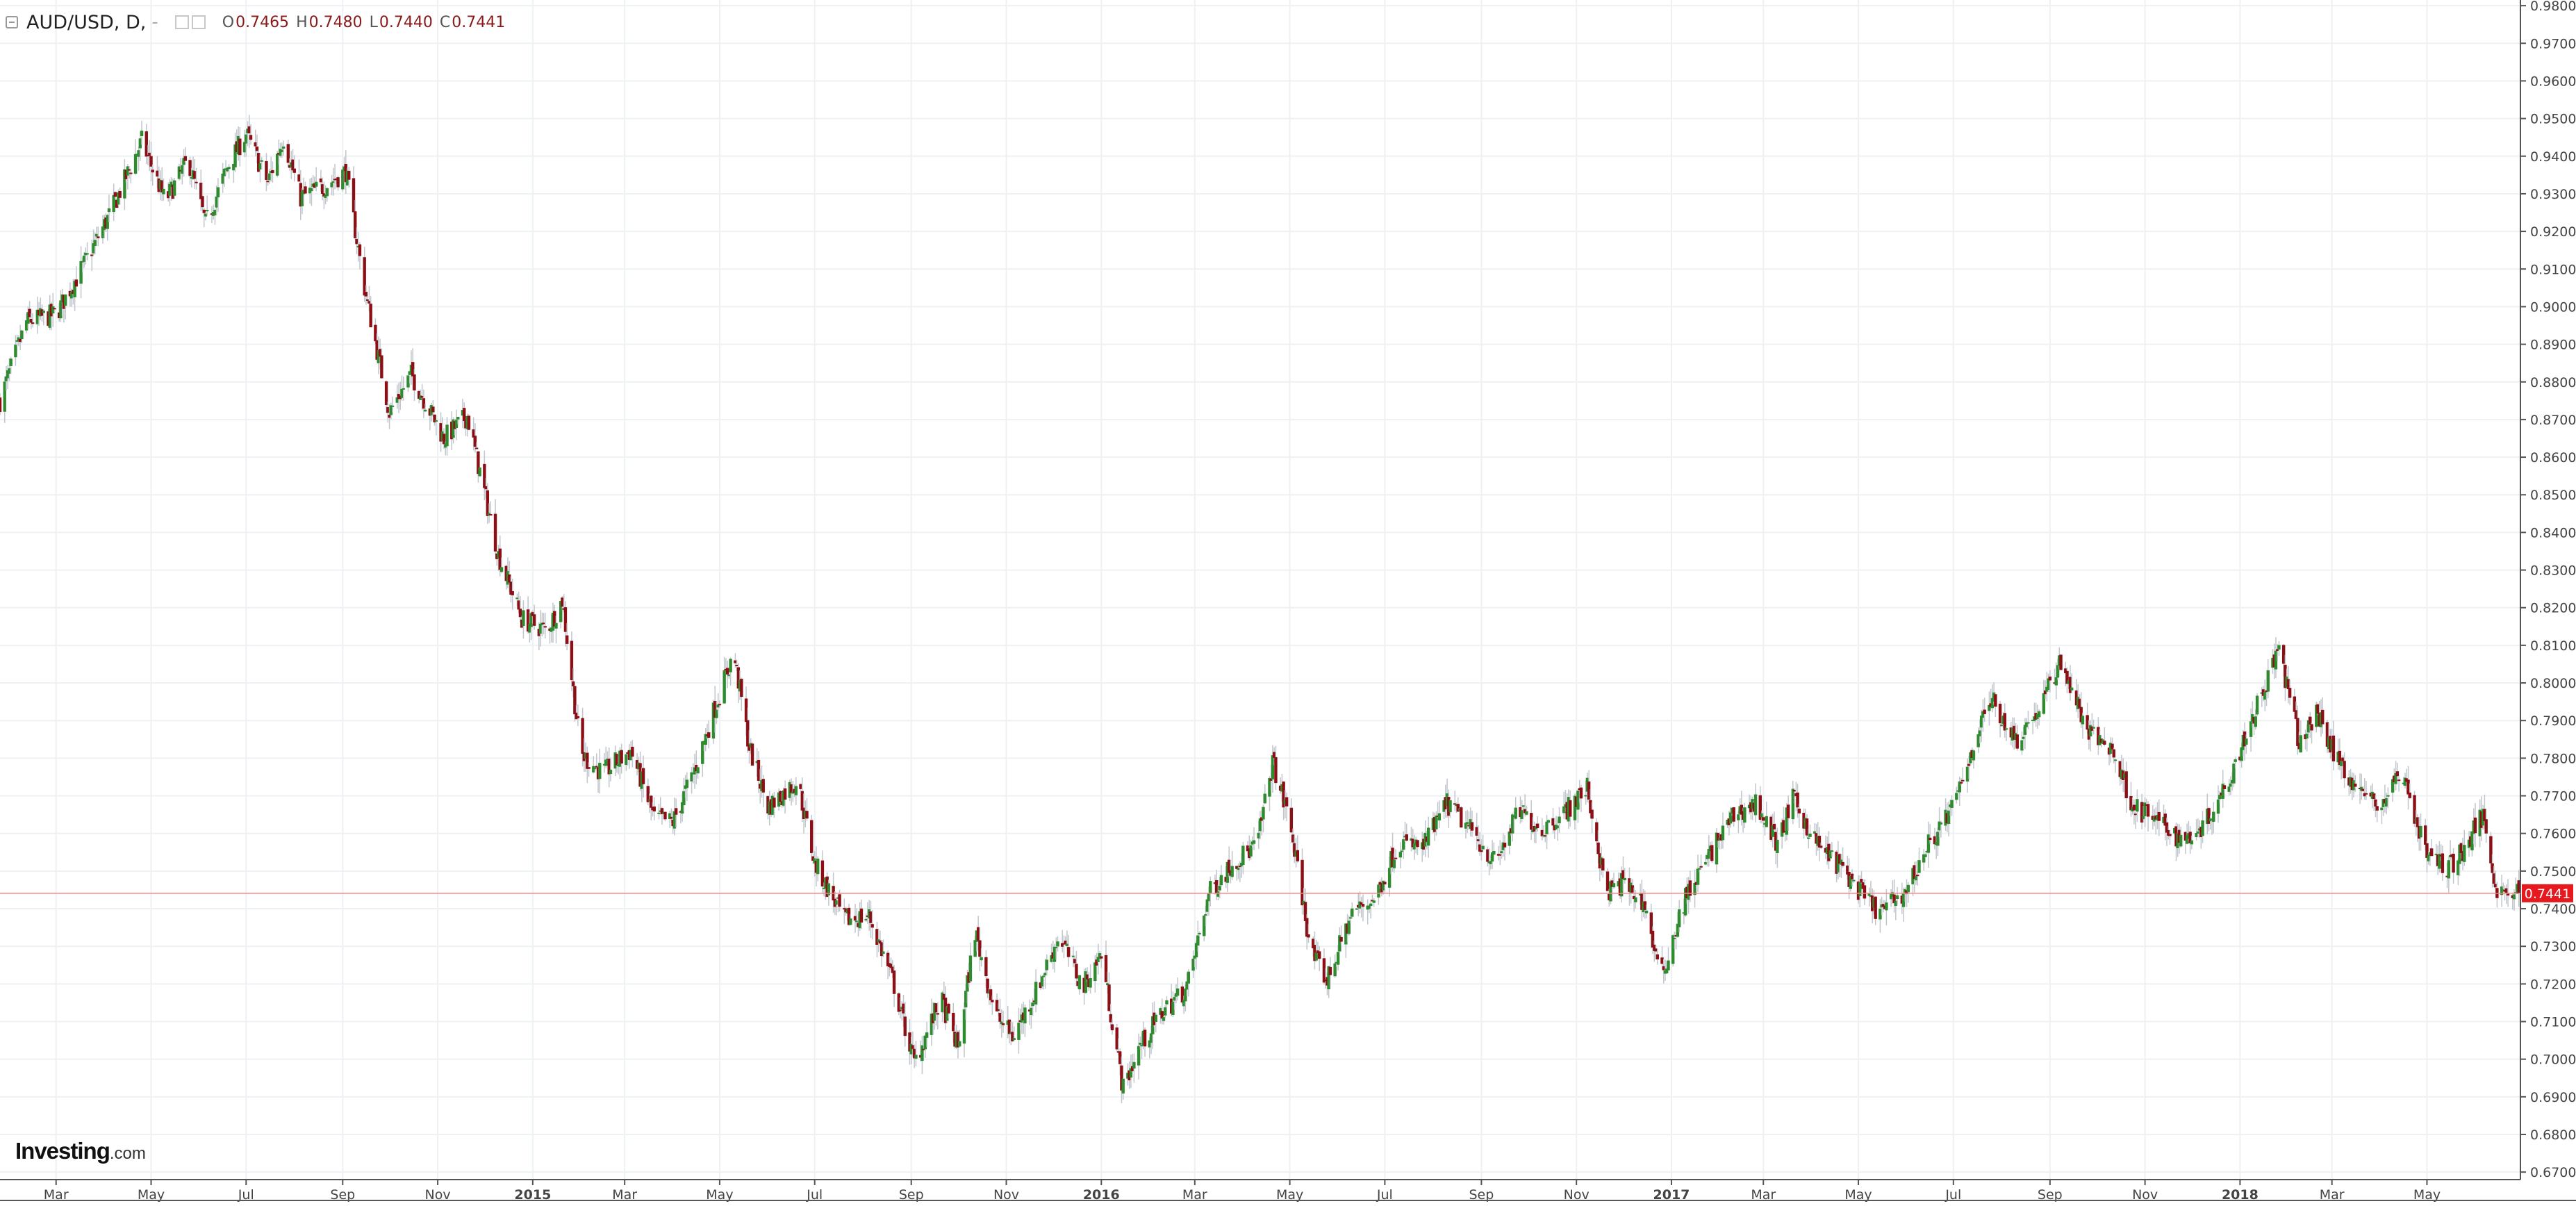 The width and height of the screenshot is (2576, 1206). Describe the element at coordinates (2553, 82) in the screenshot. I see `y-tick-label: 0.9600` at that location.